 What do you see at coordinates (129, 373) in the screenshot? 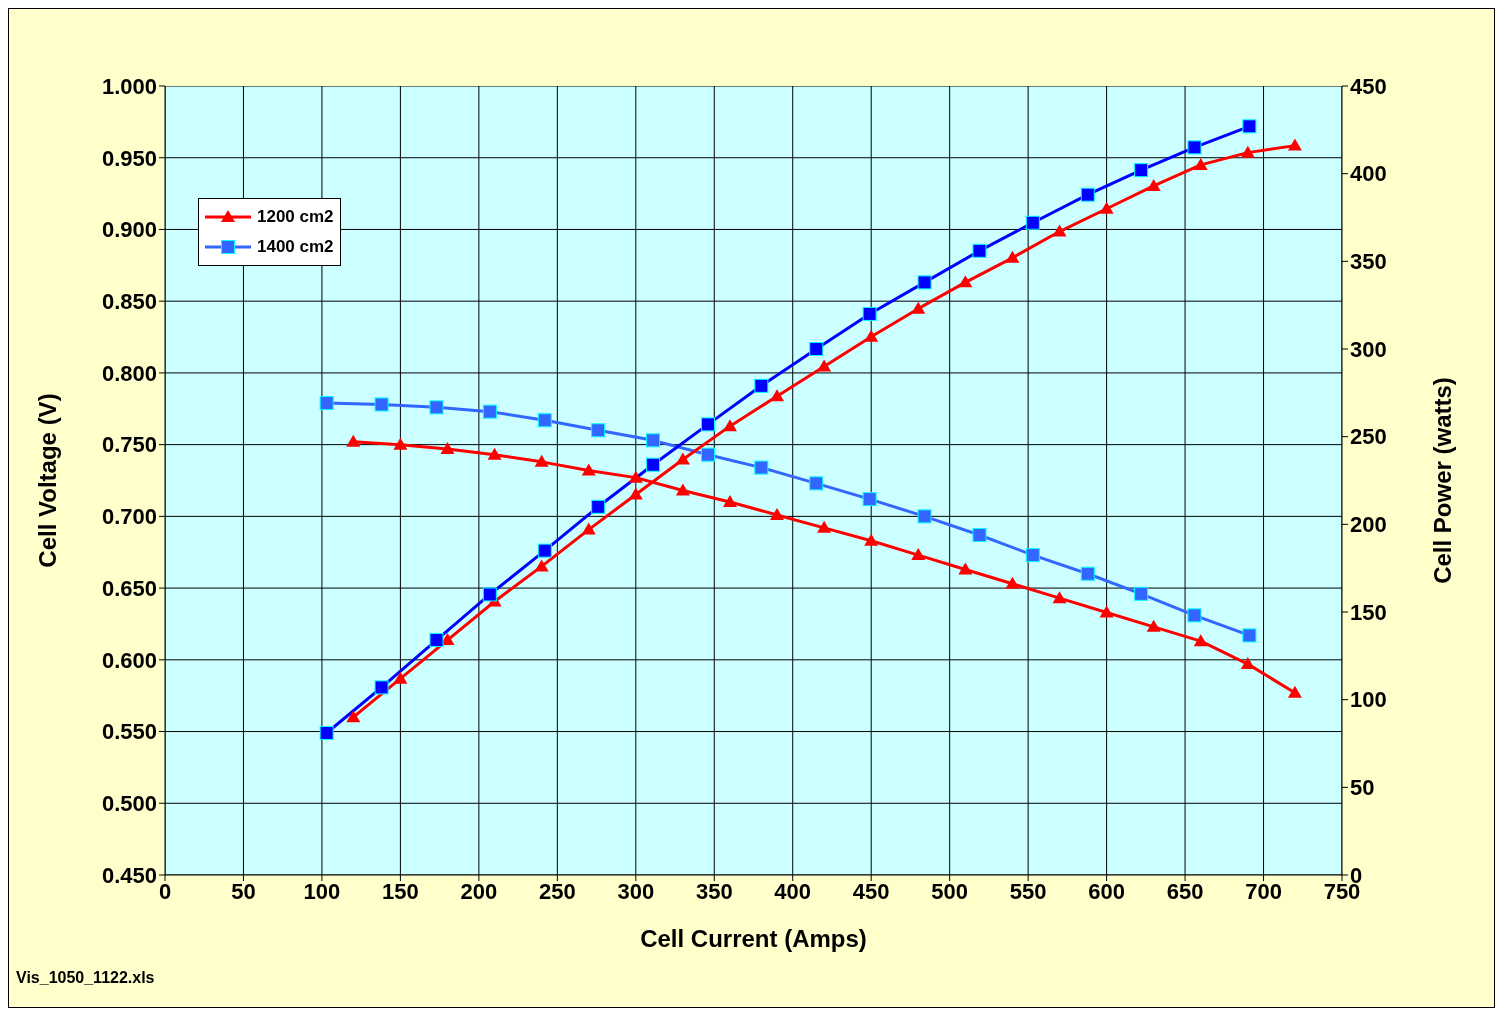
I see `y-tick-label: 0.800` at bounding box center [129, 373].